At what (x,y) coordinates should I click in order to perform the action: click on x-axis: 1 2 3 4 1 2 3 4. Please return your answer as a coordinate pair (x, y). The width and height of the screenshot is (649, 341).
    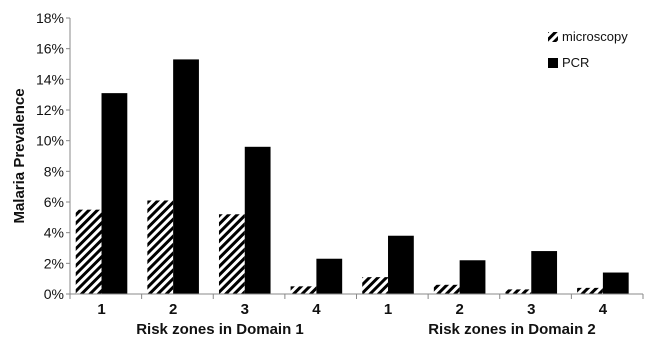
    Looking at the image, I should click on (356, 305).